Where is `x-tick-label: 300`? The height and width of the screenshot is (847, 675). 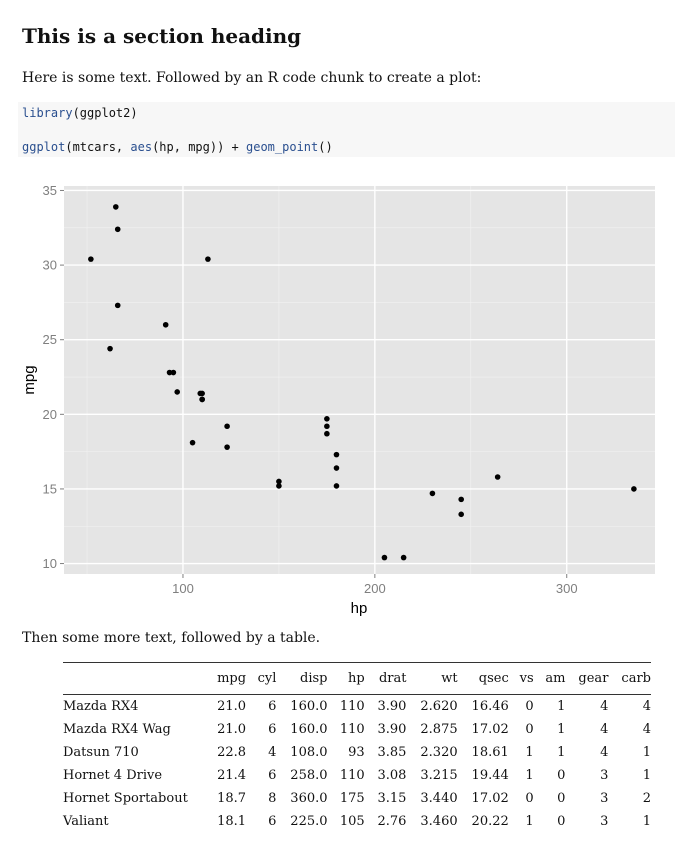 x-tick-label: 300 is located at coordinates (567, 588).